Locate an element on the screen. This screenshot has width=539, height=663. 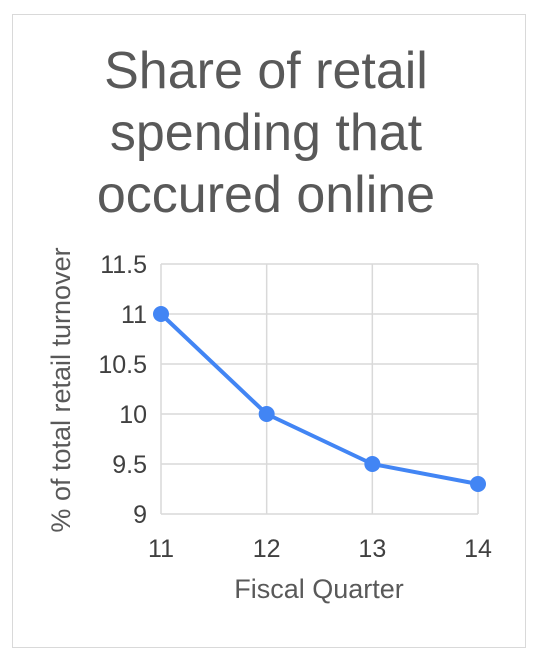
y-tick-label: 9.5 is located at coordinates (129, 465).